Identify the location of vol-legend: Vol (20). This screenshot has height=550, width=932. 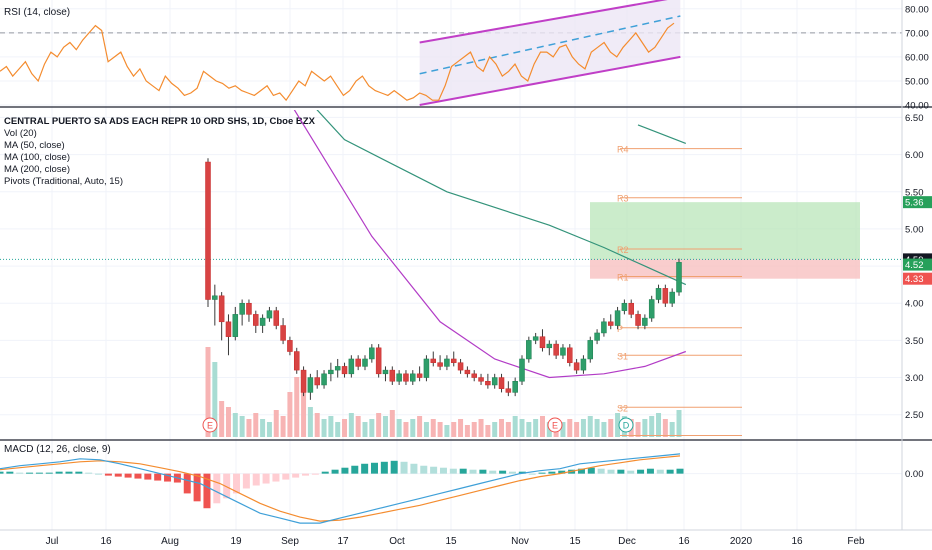
(20, 133).